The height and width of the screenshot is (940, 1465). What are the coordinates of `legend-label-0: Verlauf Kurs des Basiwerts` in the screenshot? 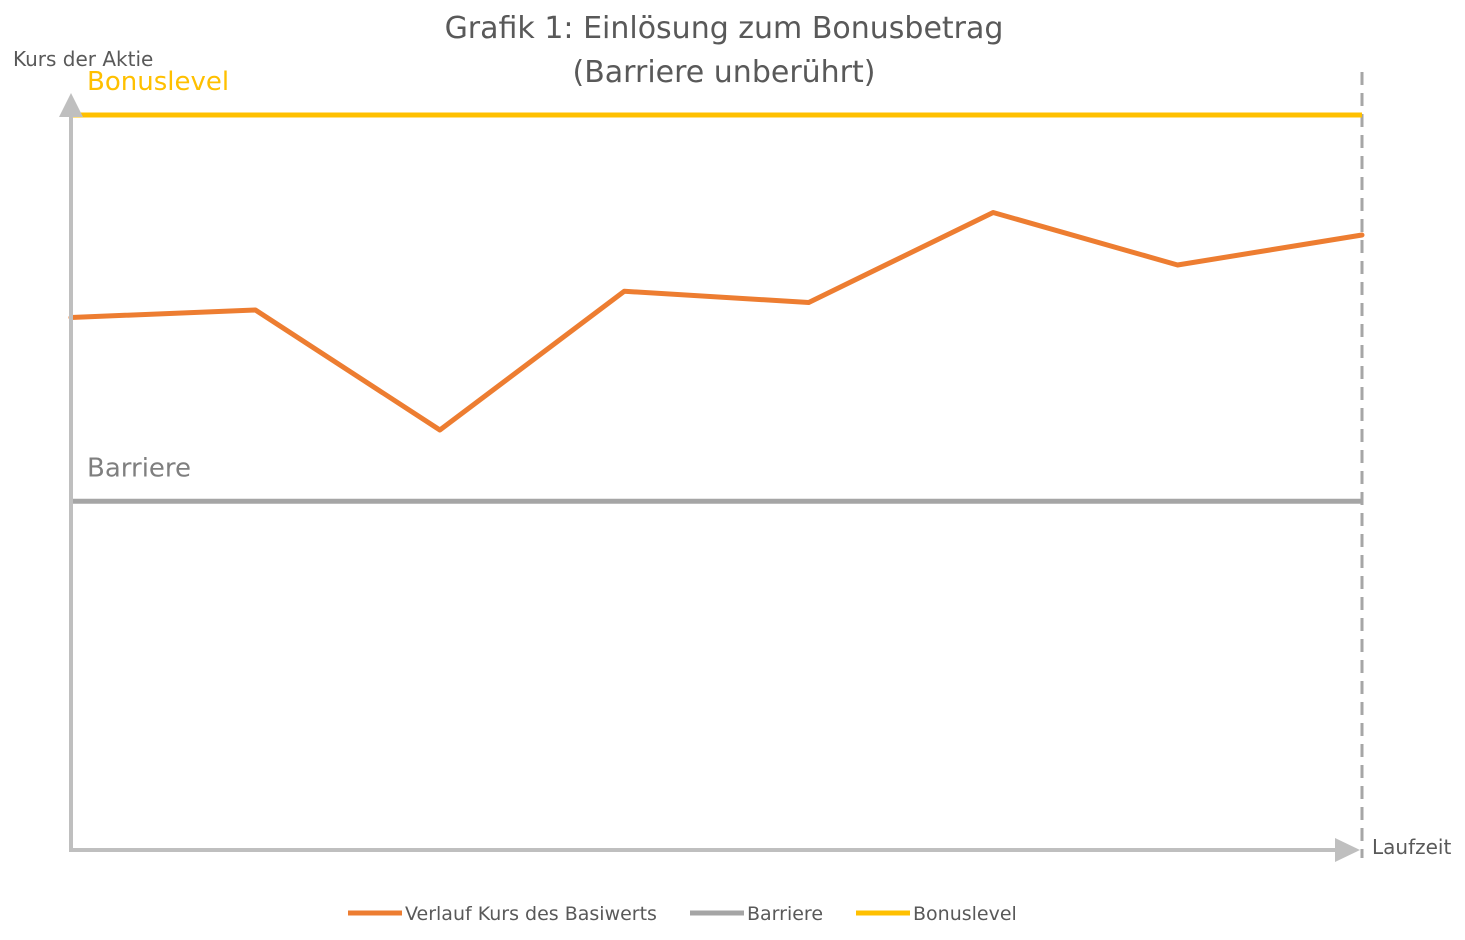 It's located at (531, 914).